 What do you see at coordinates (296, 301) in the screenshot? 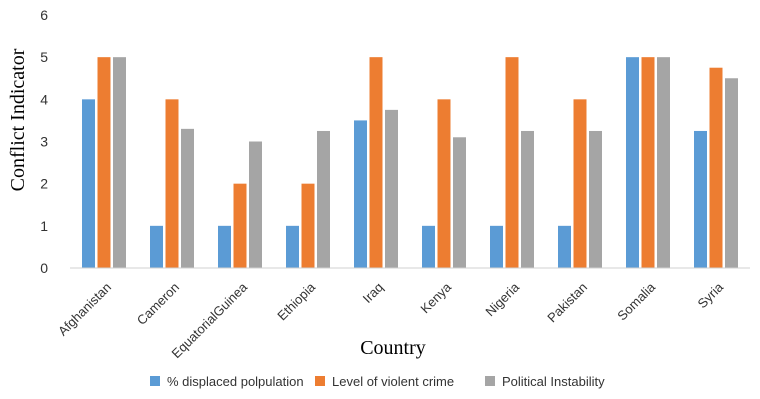
I see `x-tick-label: Ethiopia` at bounding box center [296, 301].